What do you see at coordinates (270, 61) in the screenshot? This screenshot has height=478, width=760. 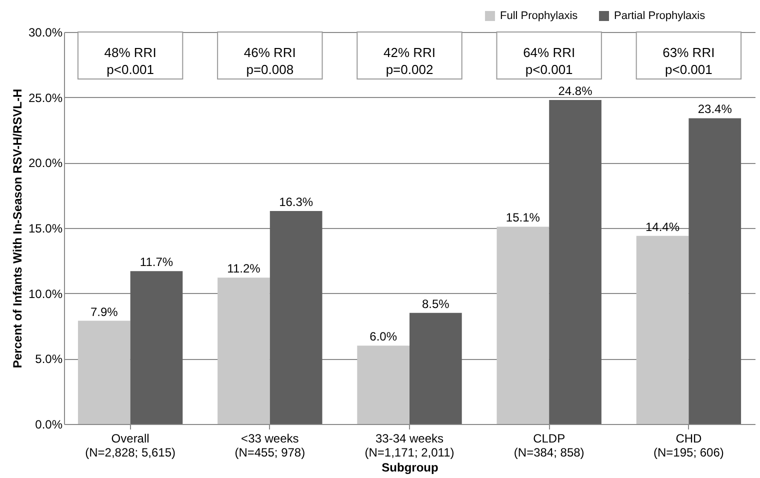 I see `annotation: 46% RRI p=0.008` at bounding box center [270, 61].